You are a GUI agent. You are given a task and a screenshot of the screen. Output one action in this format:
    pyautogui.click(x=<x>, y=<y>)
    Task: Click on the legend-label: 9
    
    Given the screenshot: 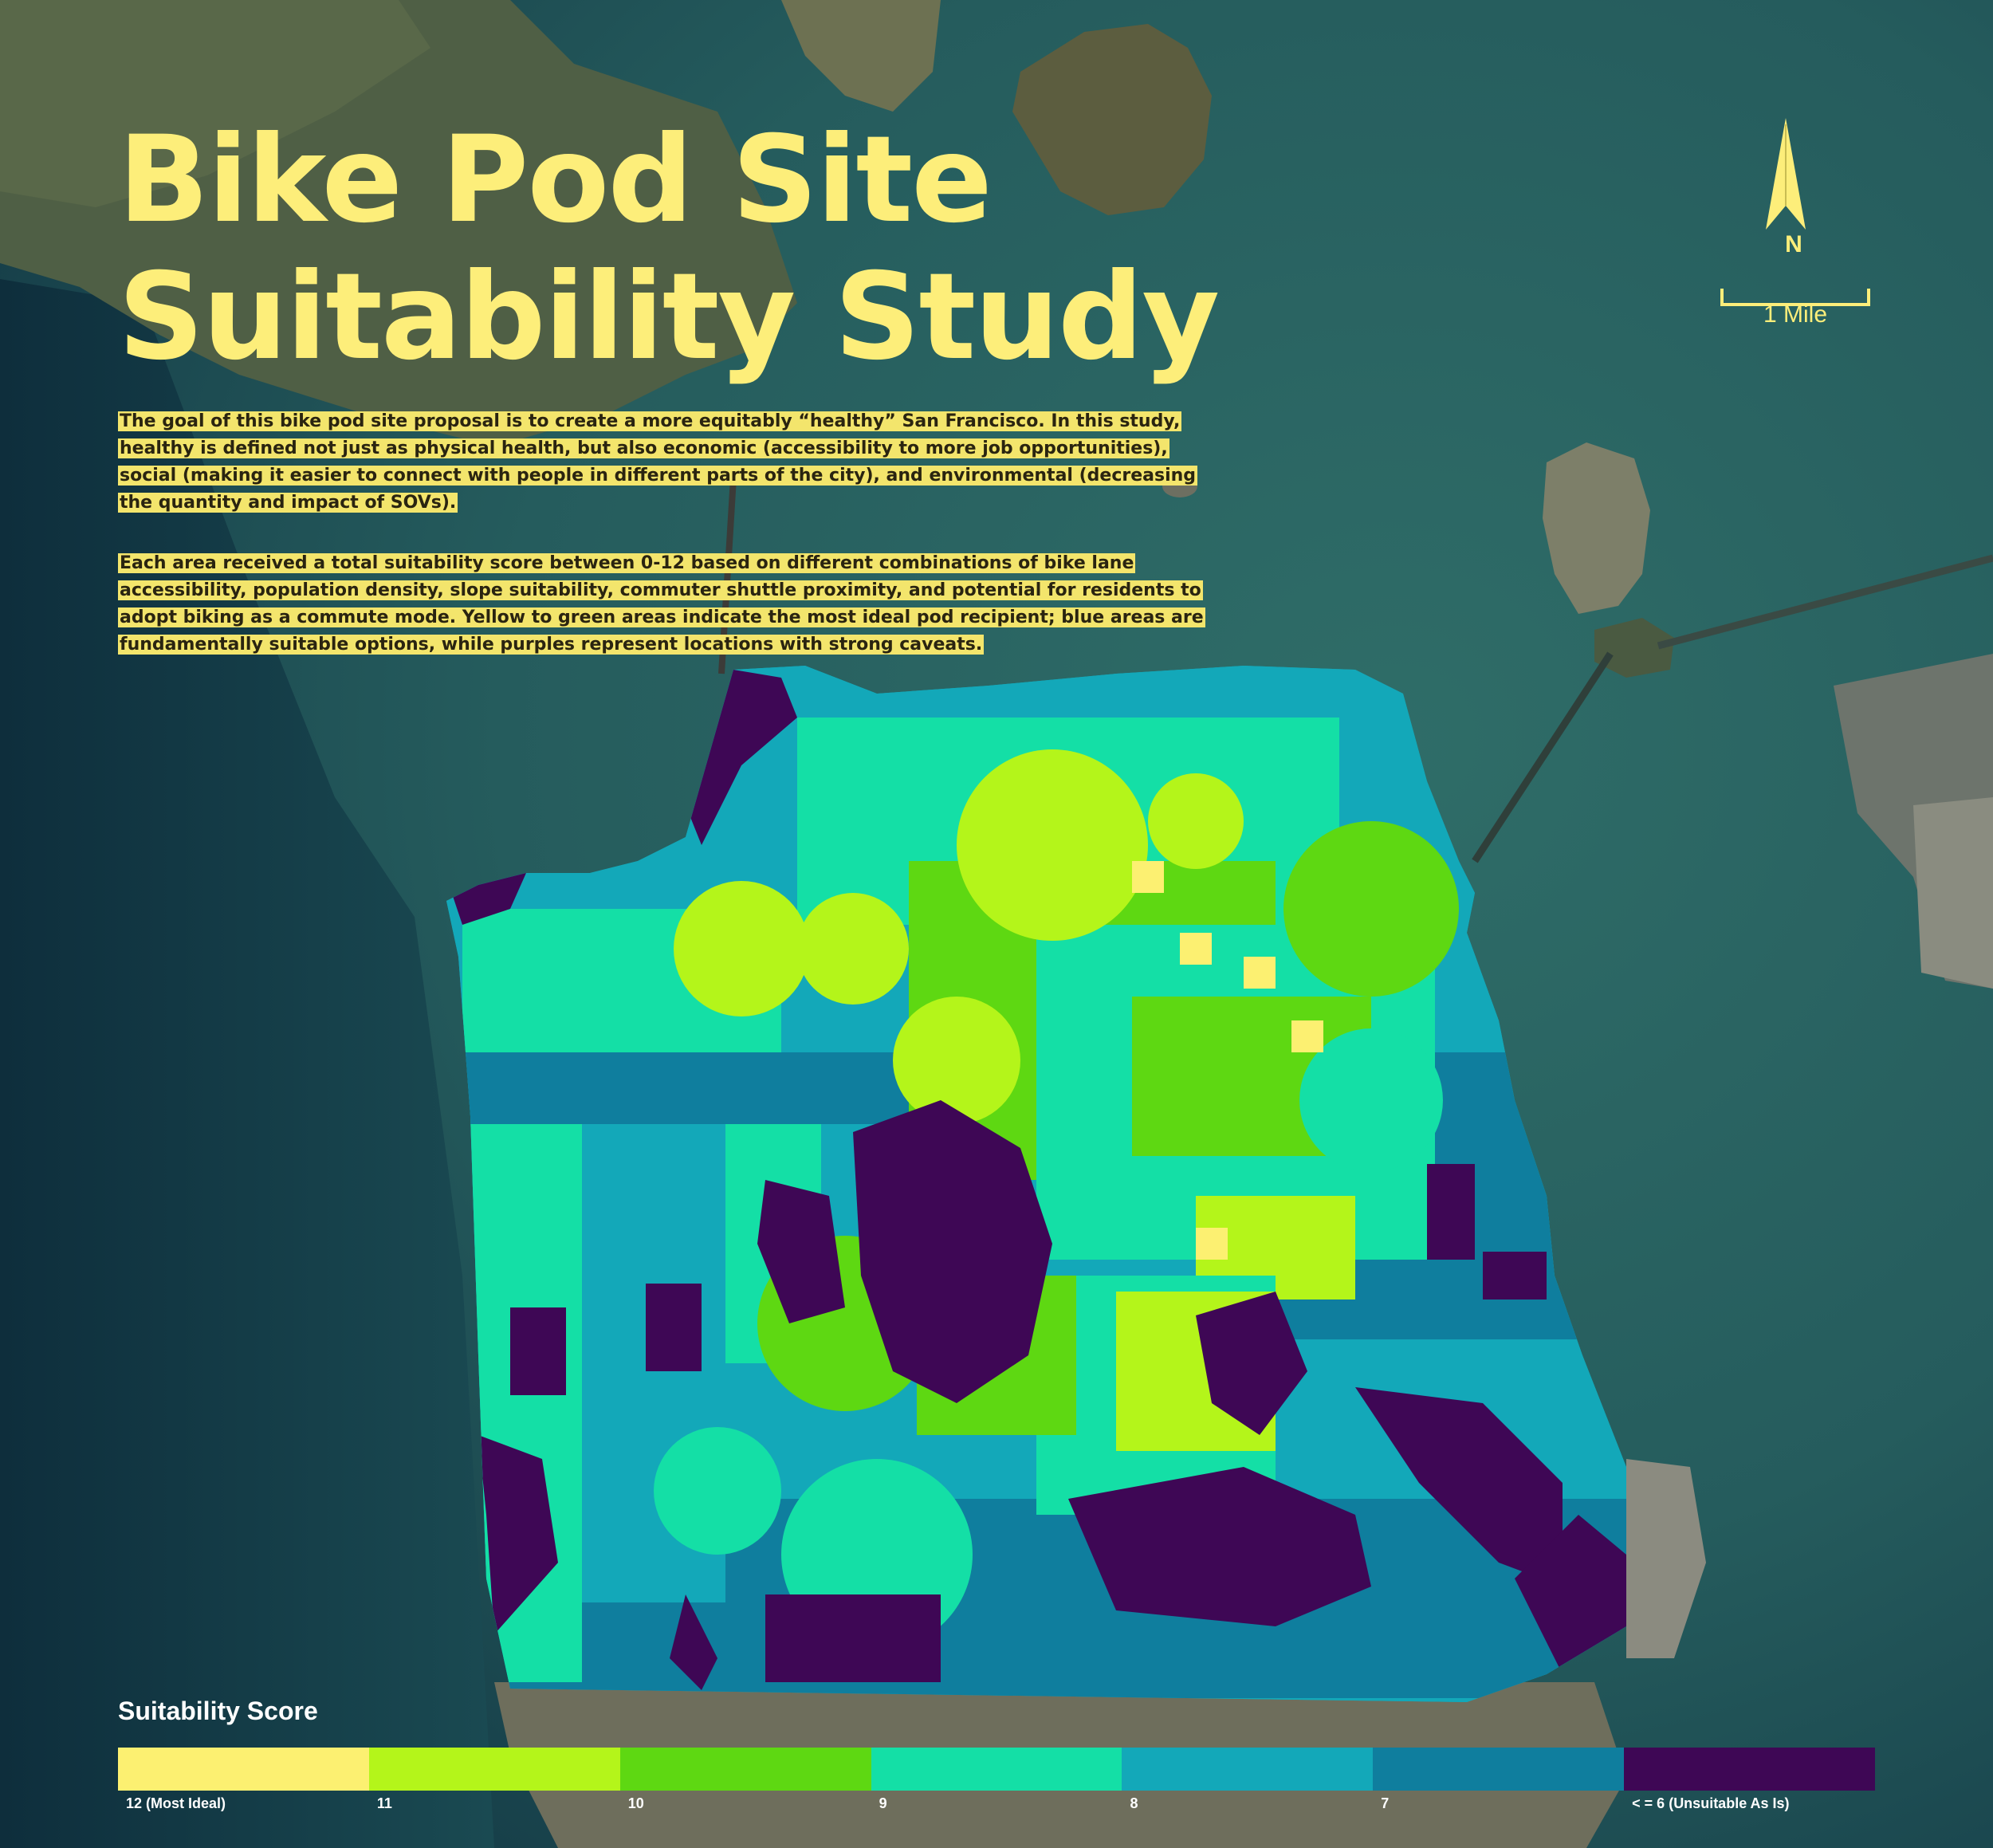 What is the action you would take?
    pyautogui.click(x=996, y=1802)
    